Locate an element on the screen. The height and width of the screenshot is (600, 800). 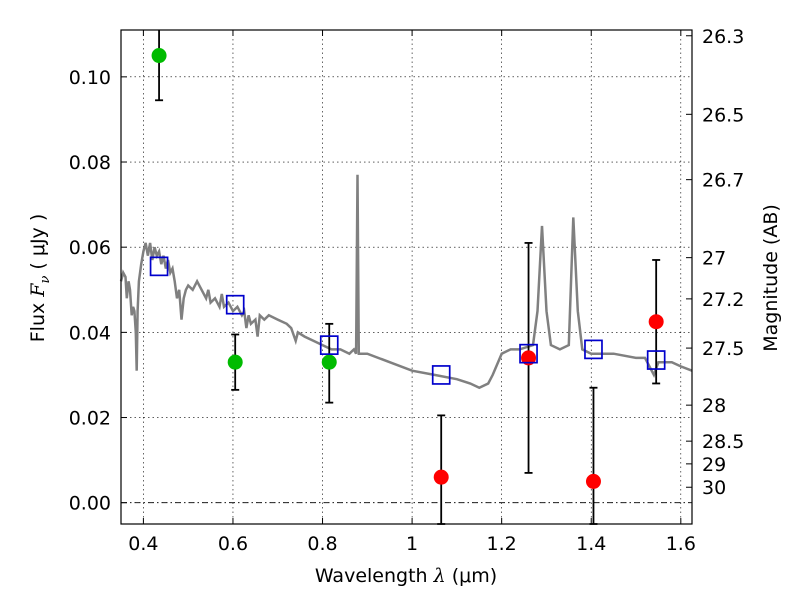
y-axis-label-prefix: Flux is located at coordinates (38, 320).